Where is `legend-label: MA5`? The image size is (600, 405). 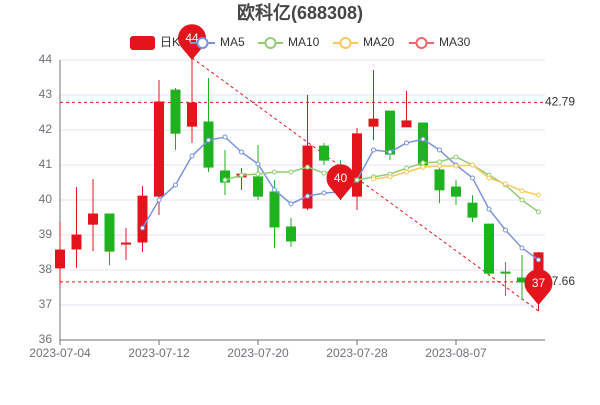 legend-label: MA5 is located at coordinates (232, 42).